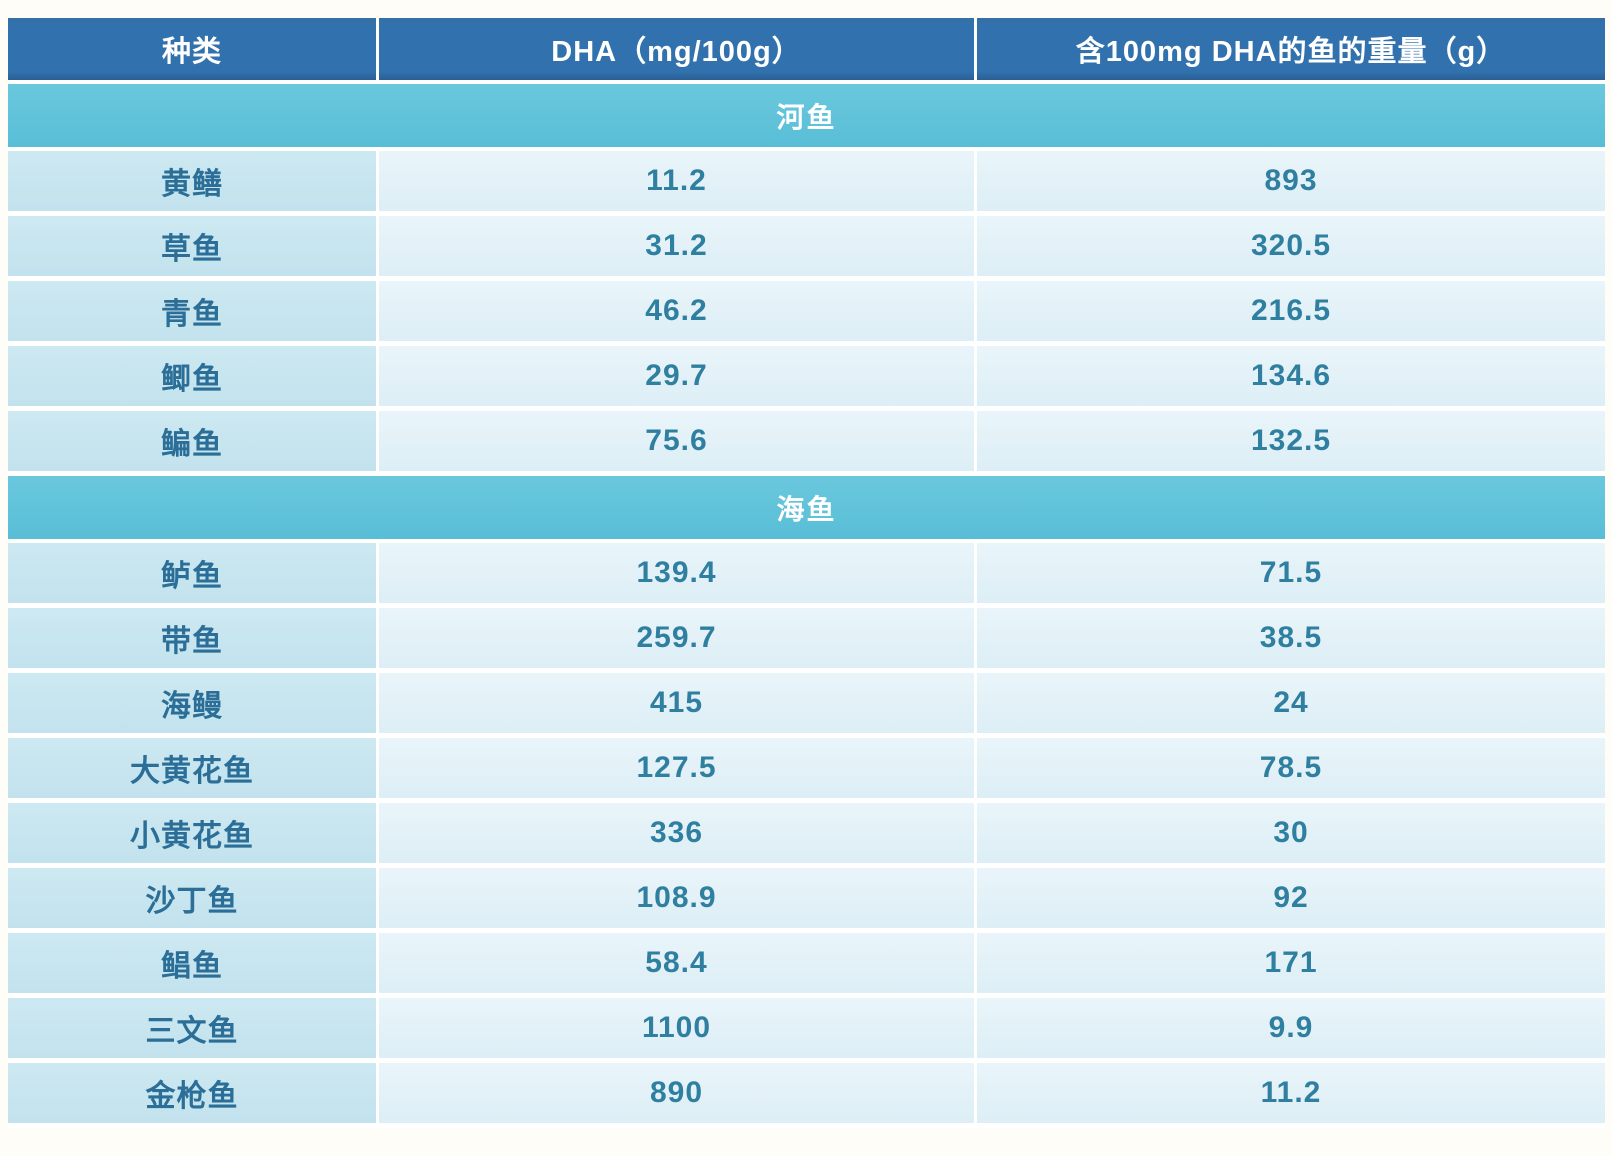  Describe the element at coordinates (806, 115) in the screenshot. I see `section-header-river-fish: 河鱼` at that location.